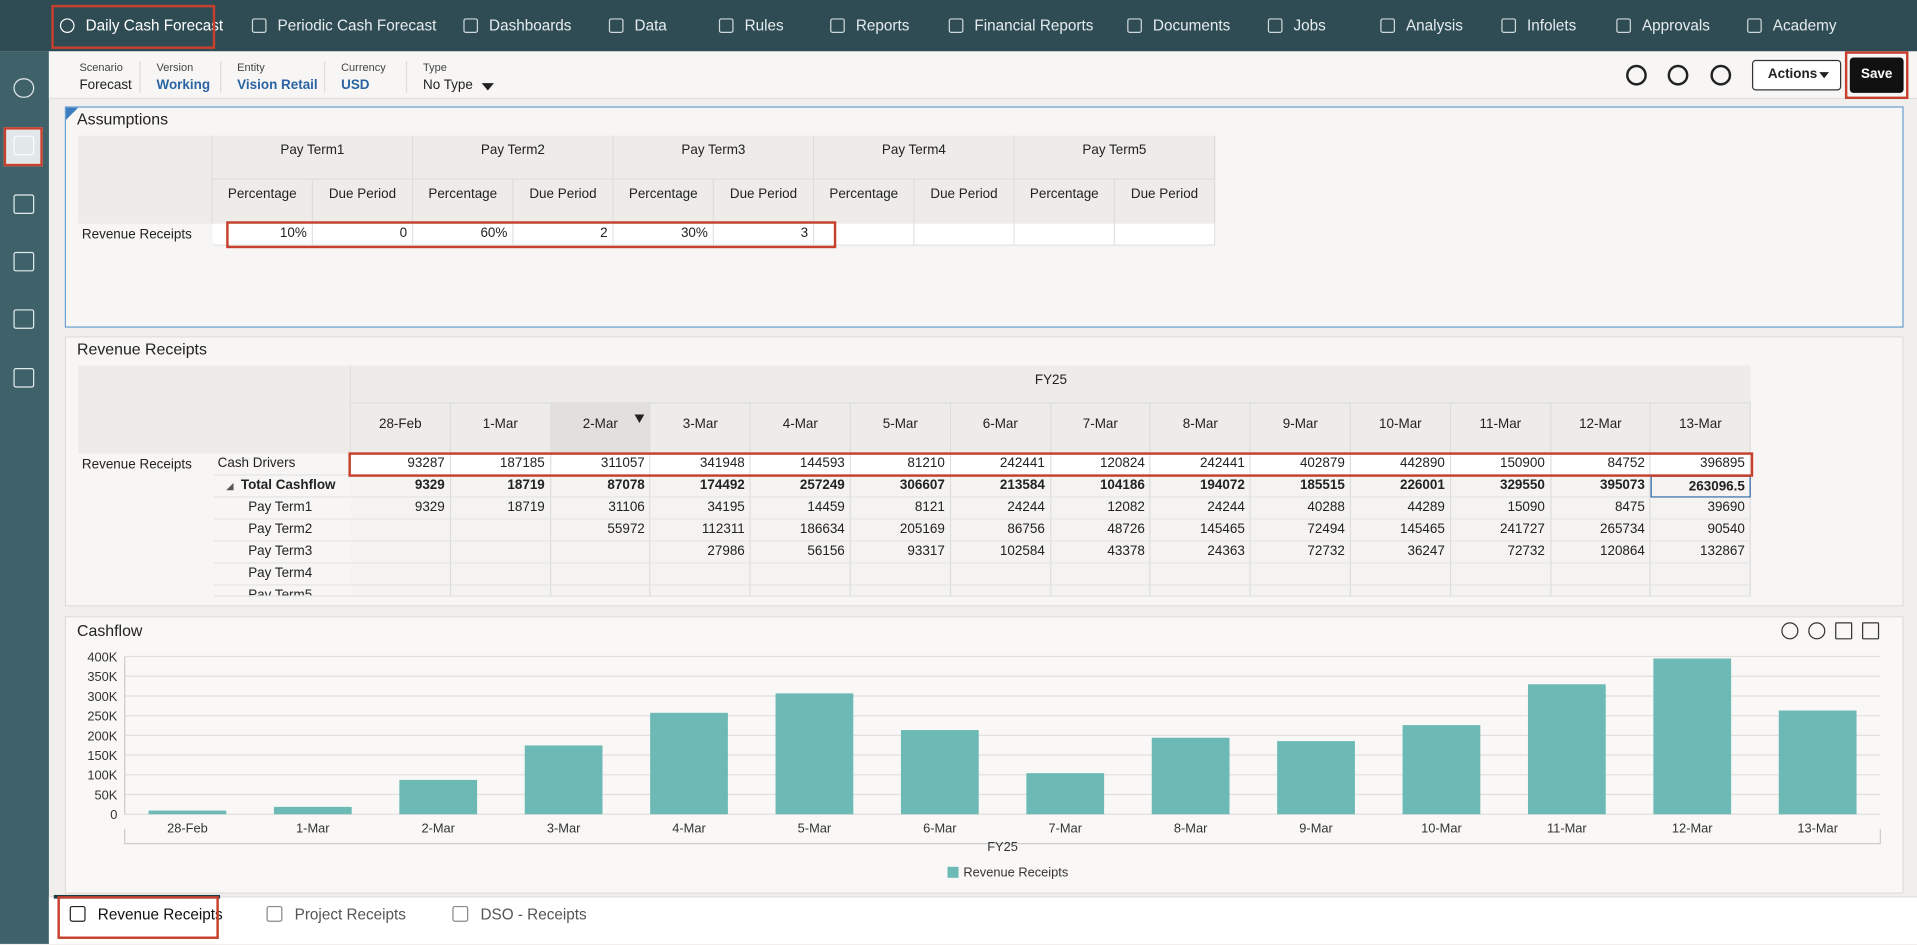 The height and width of the screenshot is (945, 1917). I want to click on nav-tab: Infolets, so click(1552, 26).